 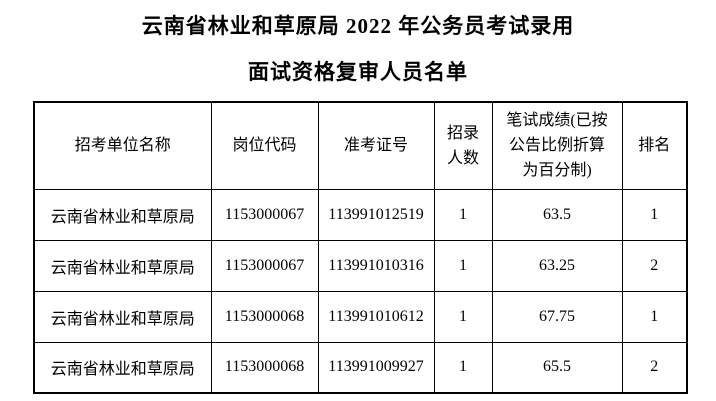 What do you see at coordinates (557, 265) in the screenshot?
I see `cell-written-score: 63.25` at bounding box center [557, 265].